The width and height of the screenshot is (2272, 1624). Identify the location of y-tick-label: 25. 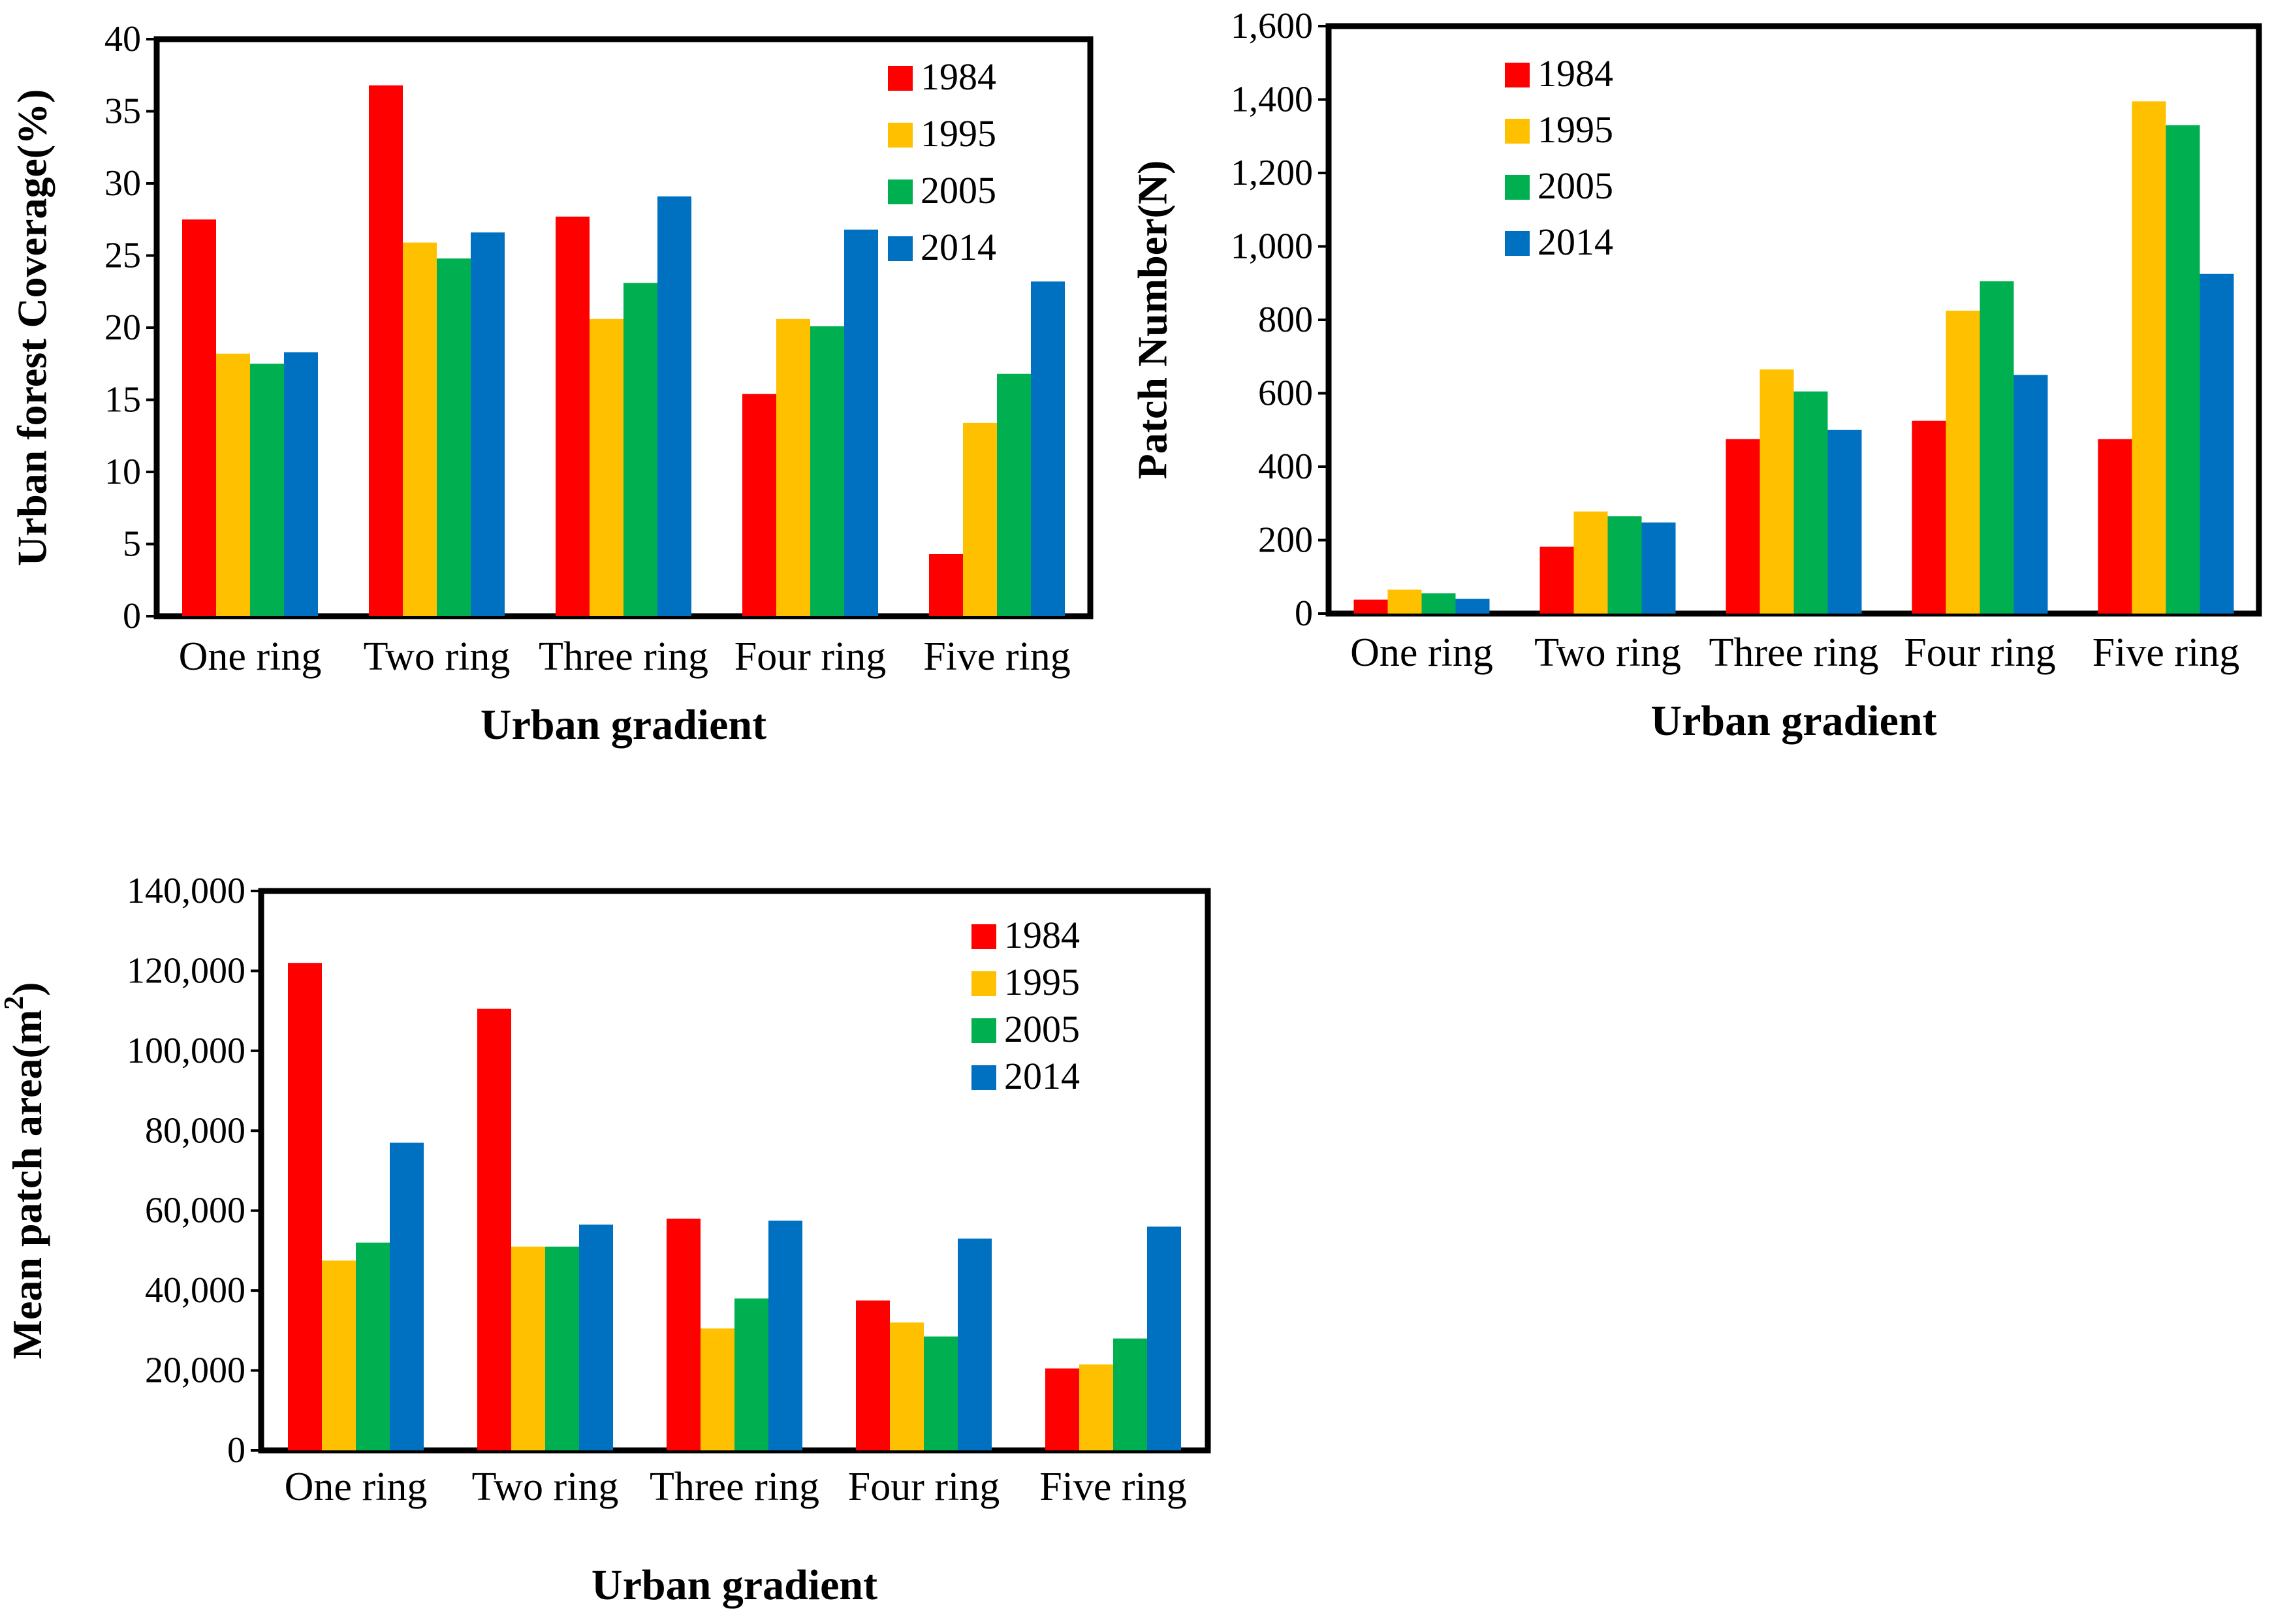
(123, 256).